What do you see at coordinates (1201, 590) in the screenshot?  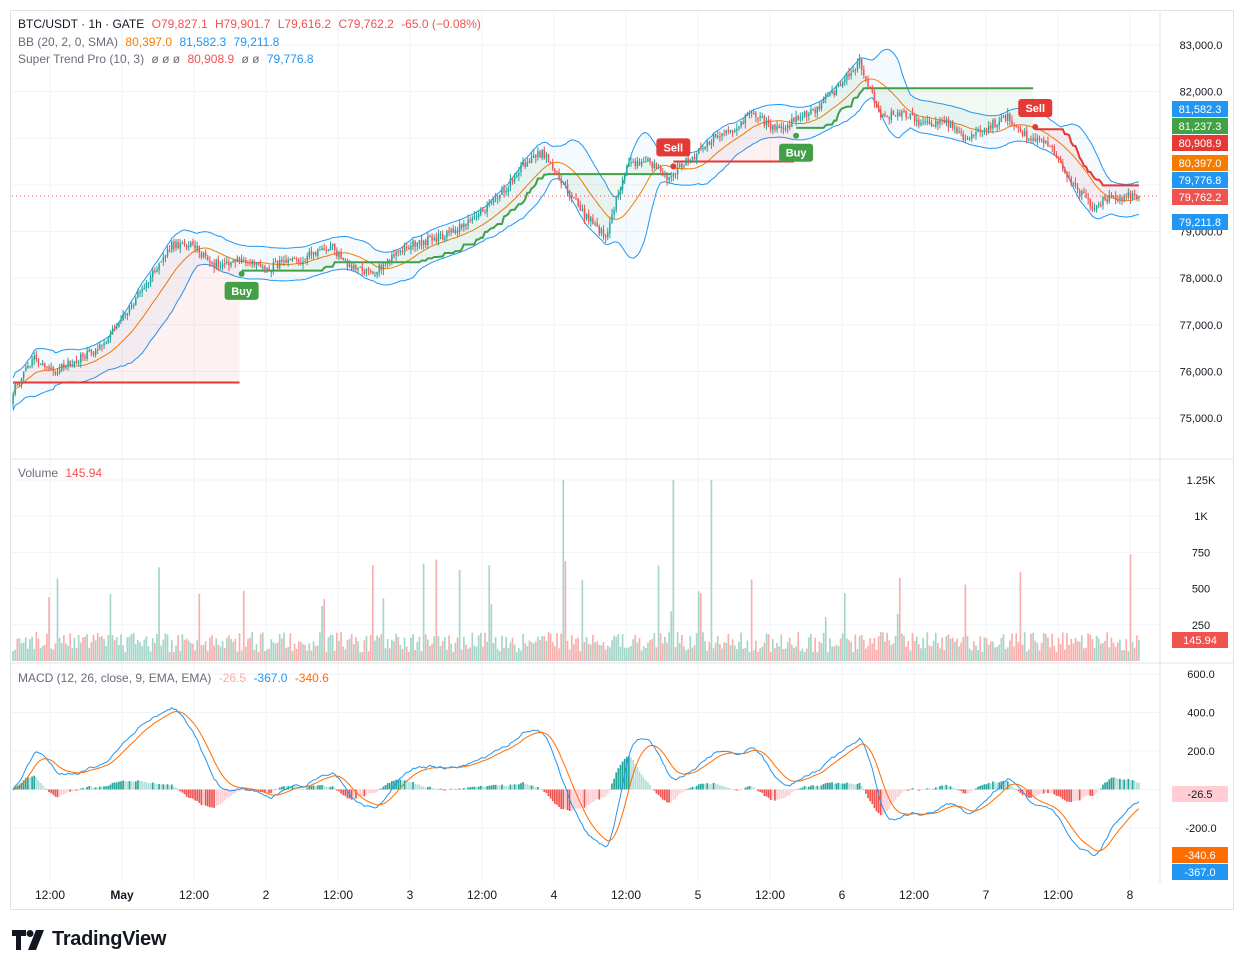 I see `volume-tick-label: 500` at bounding box center [1201, 590].